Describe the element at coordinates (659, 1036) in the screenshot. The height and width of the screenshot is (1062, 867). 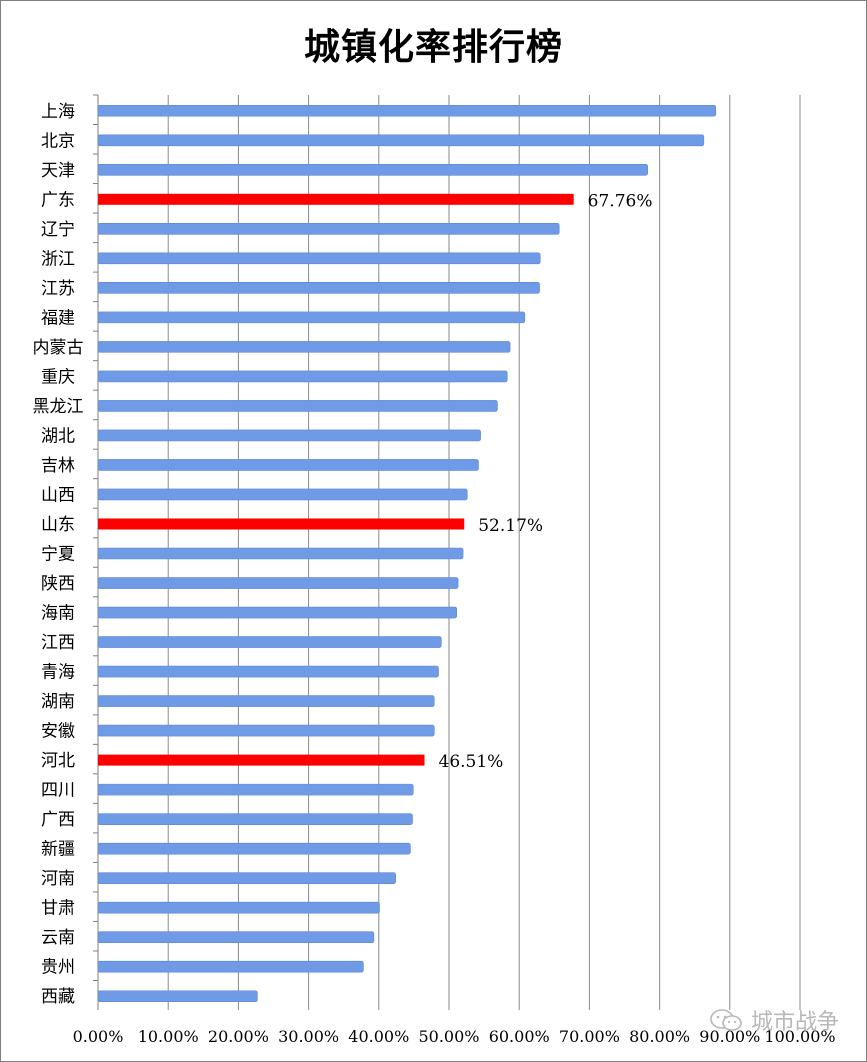
I see `x-tick-label: 80.00%` at that location.